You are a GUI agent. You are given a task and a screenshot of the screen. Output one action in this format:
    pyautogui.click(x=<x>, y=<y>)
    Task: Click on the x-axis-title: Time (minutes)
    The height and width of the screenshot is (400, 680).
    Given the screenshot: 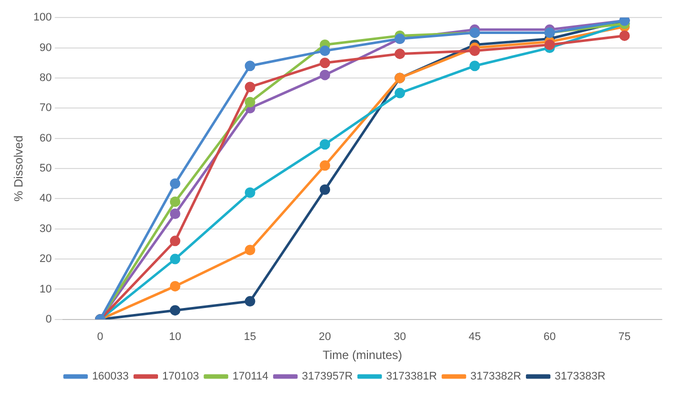 What is the action you would take?
    pyautogui.click(x=362, y=355)
    